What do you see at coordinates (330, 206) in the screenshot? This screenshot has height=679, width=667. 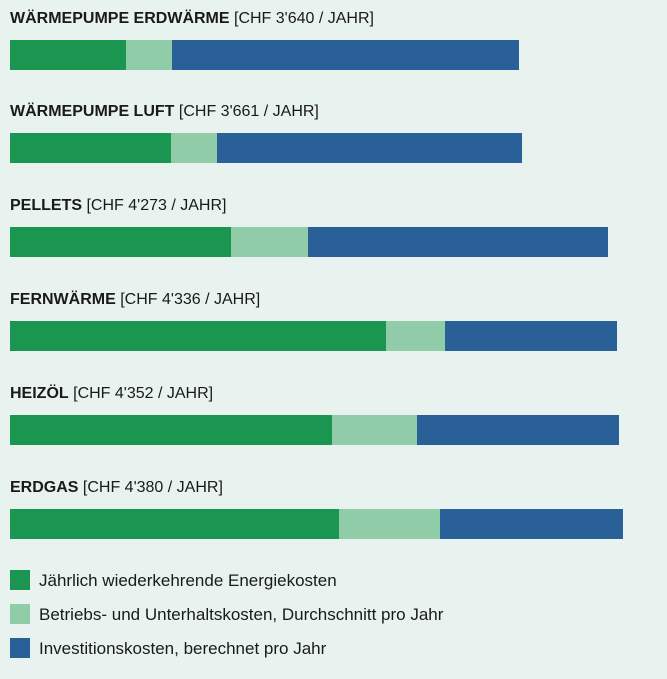 I see `bar-category-title: PELLETS [CHF 4'273 / JAHR]` at bounding box center [330, 206].